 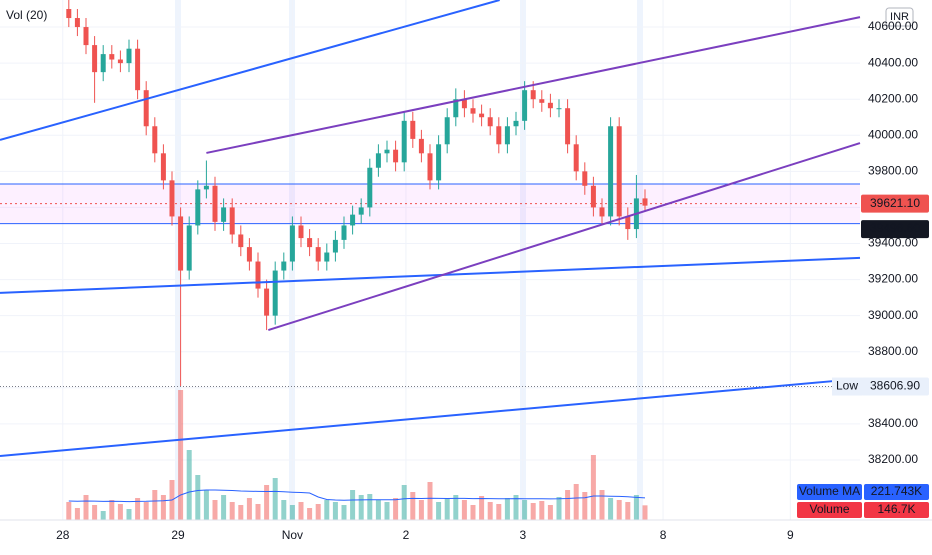 What do you see at coordinates (790, 535) in the screenshot?
I see `x-tick-label: 9` at bounding box center [790, 535].